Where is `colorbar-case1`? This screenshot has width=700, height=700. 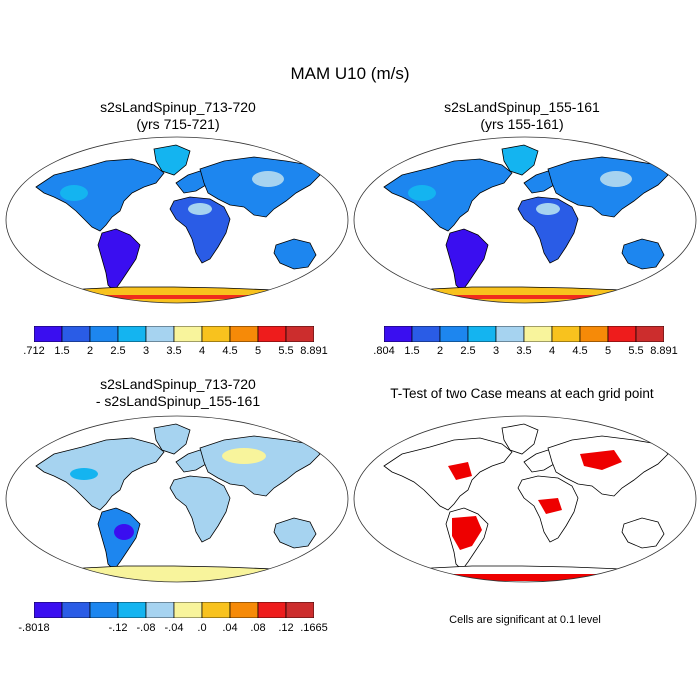
colorbar-case1 is located at coordinates (174, 334).